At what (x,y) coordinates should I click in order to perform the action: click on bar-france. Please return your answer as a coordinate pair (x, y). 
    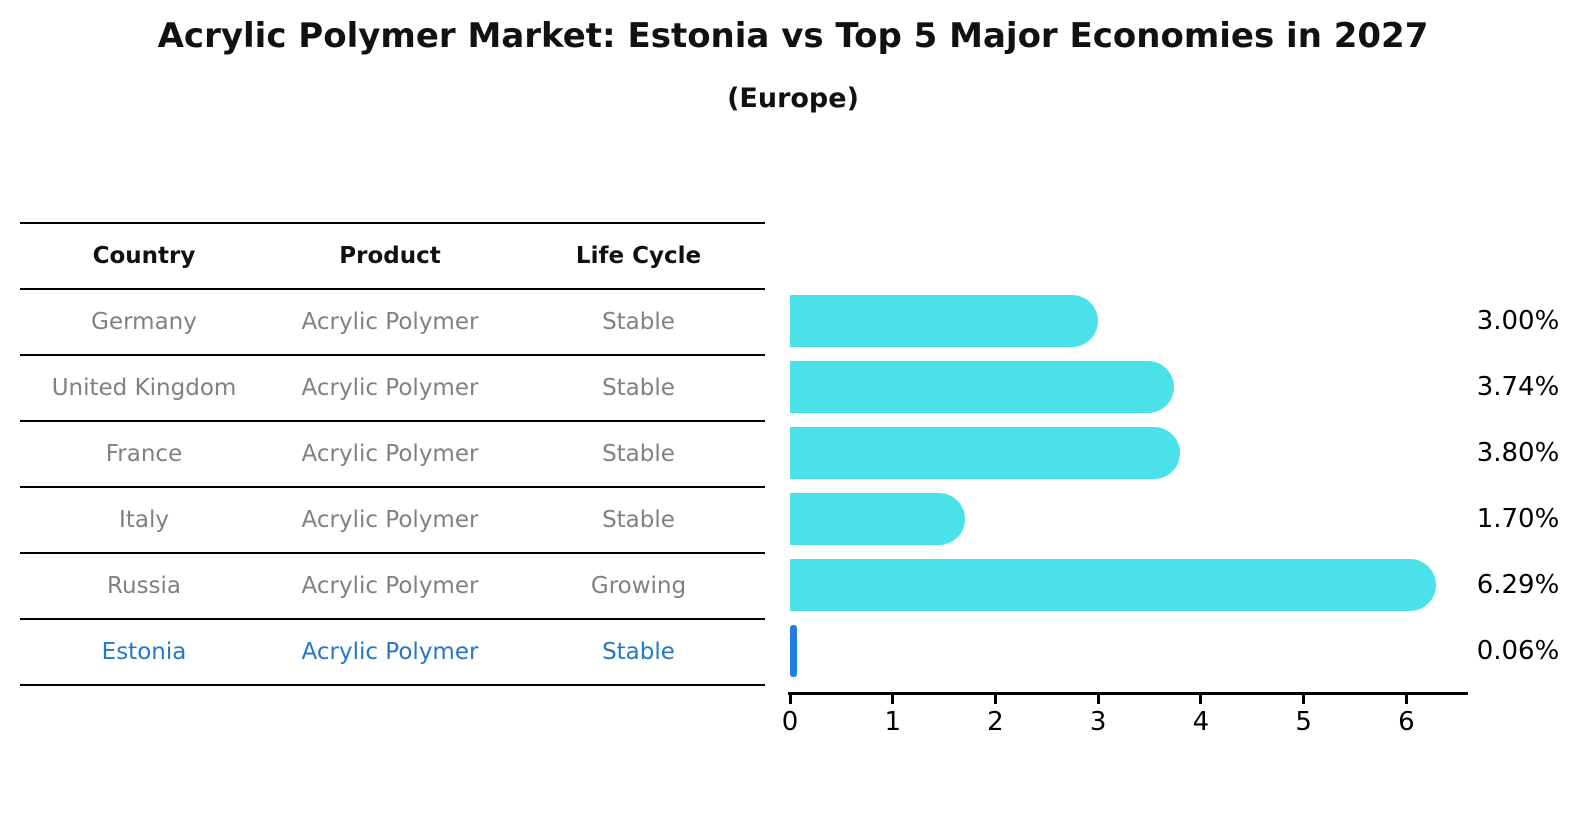
    Looking at the image, I should click on (985, 453).